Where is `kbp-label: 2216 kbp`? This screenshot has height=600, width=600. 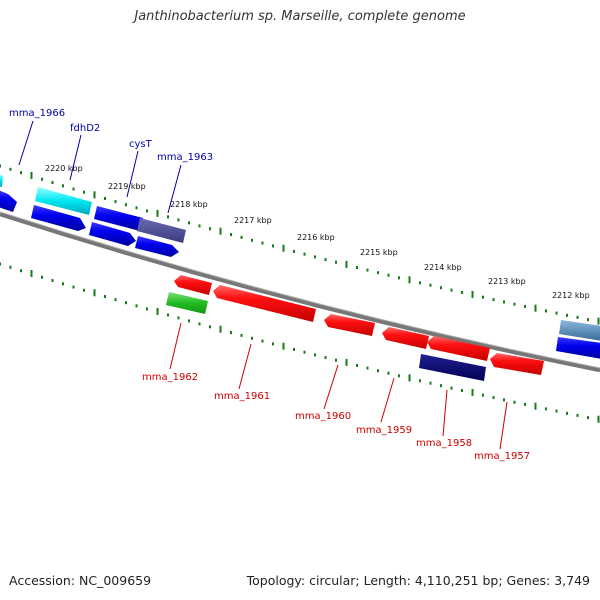 kbp-label: 2216 kbp is located at coordinates (316, 237).